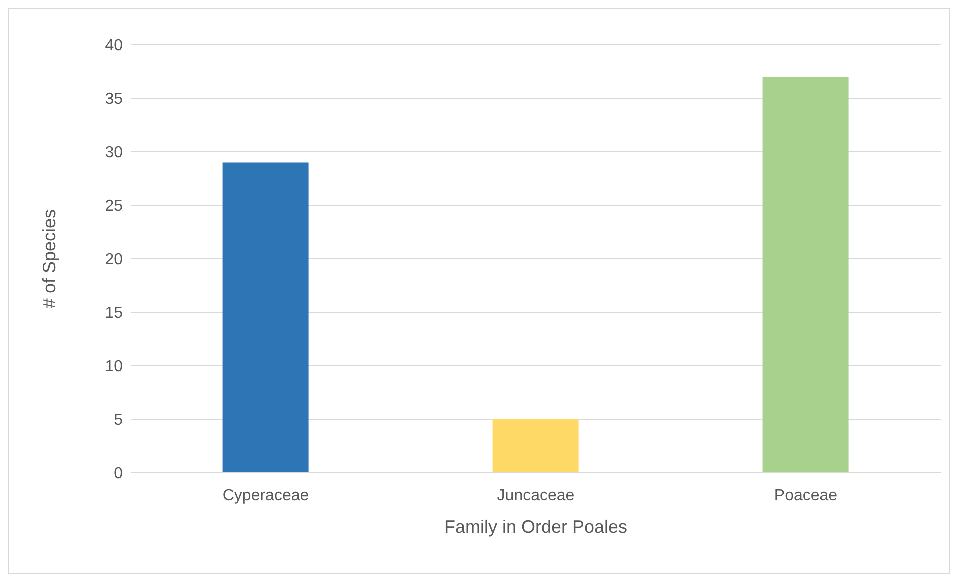  What do you see at coordinates (119, 474) in the screenshot?
I see `y-tick-label: 0` at bounding box center [119, 474].